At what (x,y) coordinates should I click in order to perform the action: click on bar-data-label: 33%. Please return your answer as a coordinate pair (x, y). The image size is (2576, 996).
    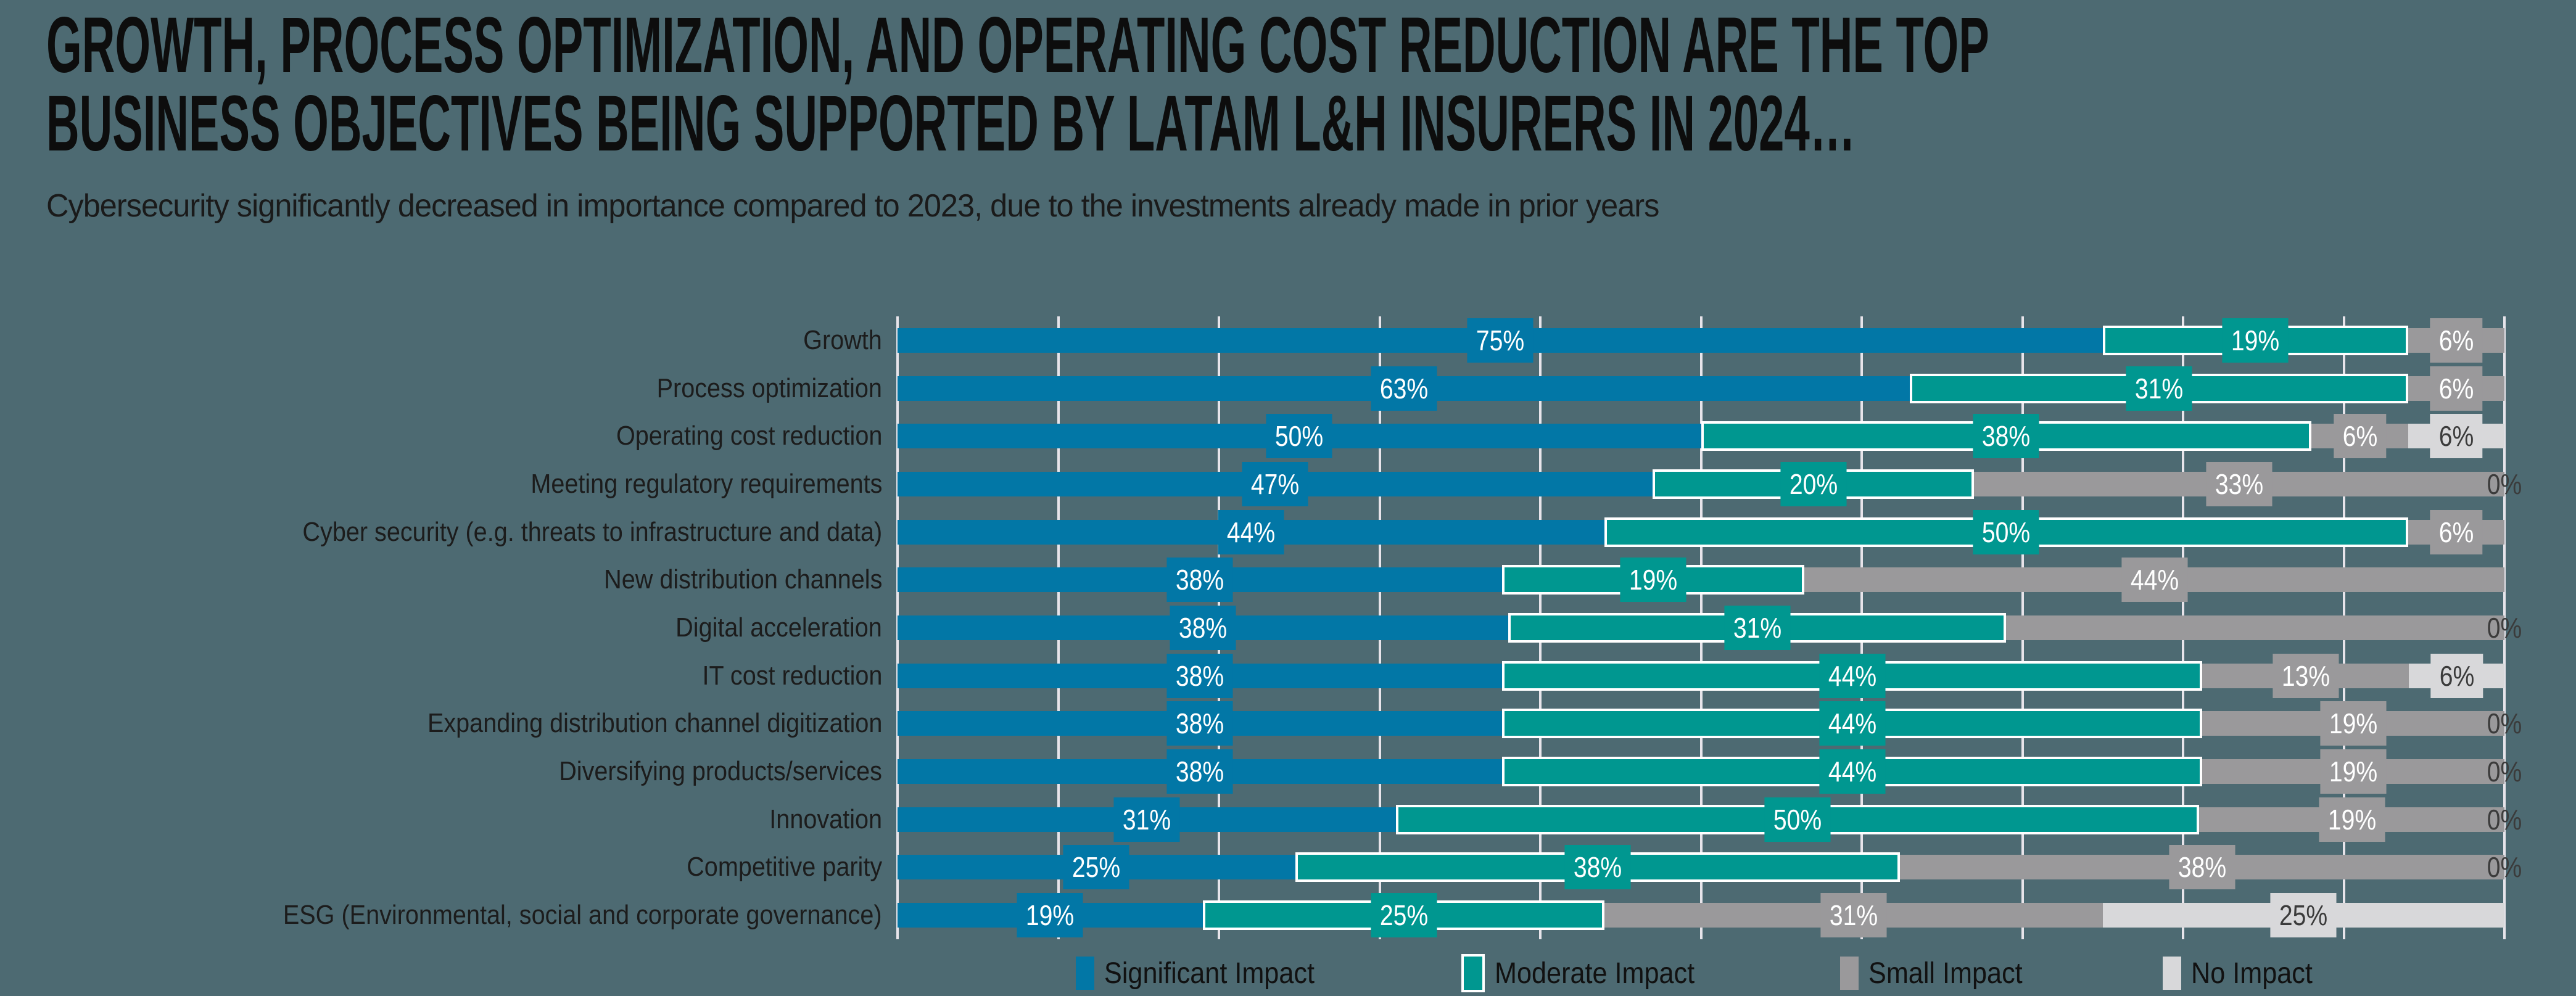
    Looking at the image, I should click on (2239, 483).